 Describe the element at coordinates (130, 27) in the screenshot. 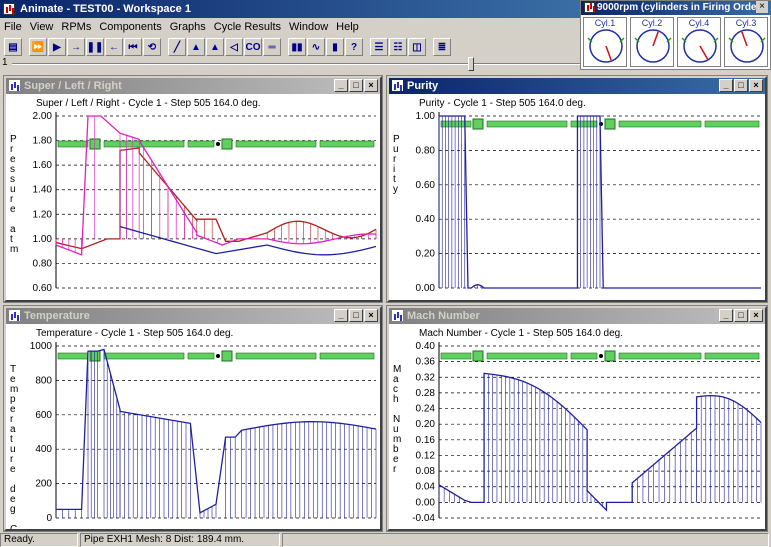

I see `menu-components: Components` at that location.